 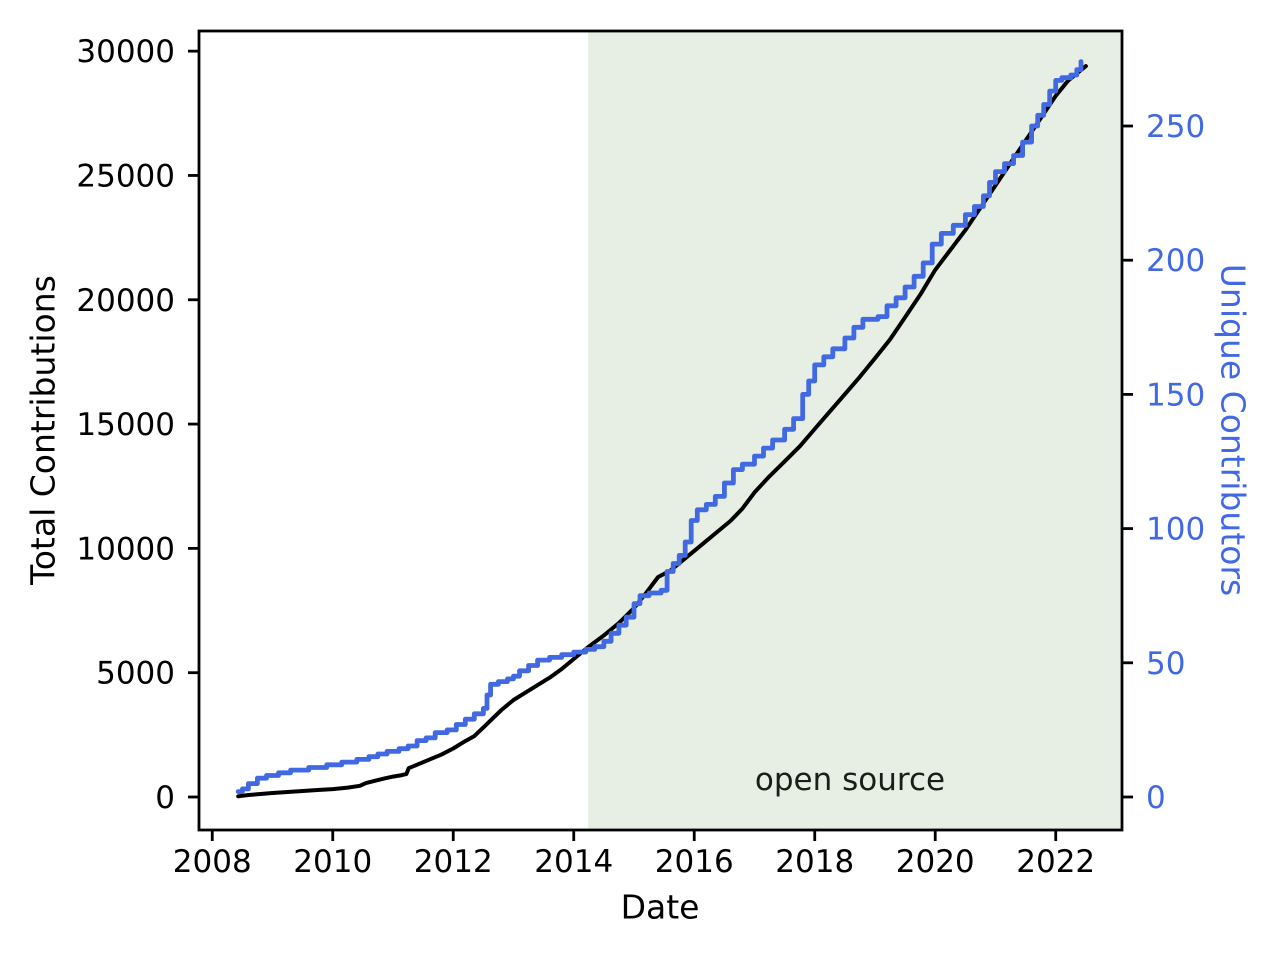 I want to click on y-right-tick-label: 50, so click(x=1165, y=664).